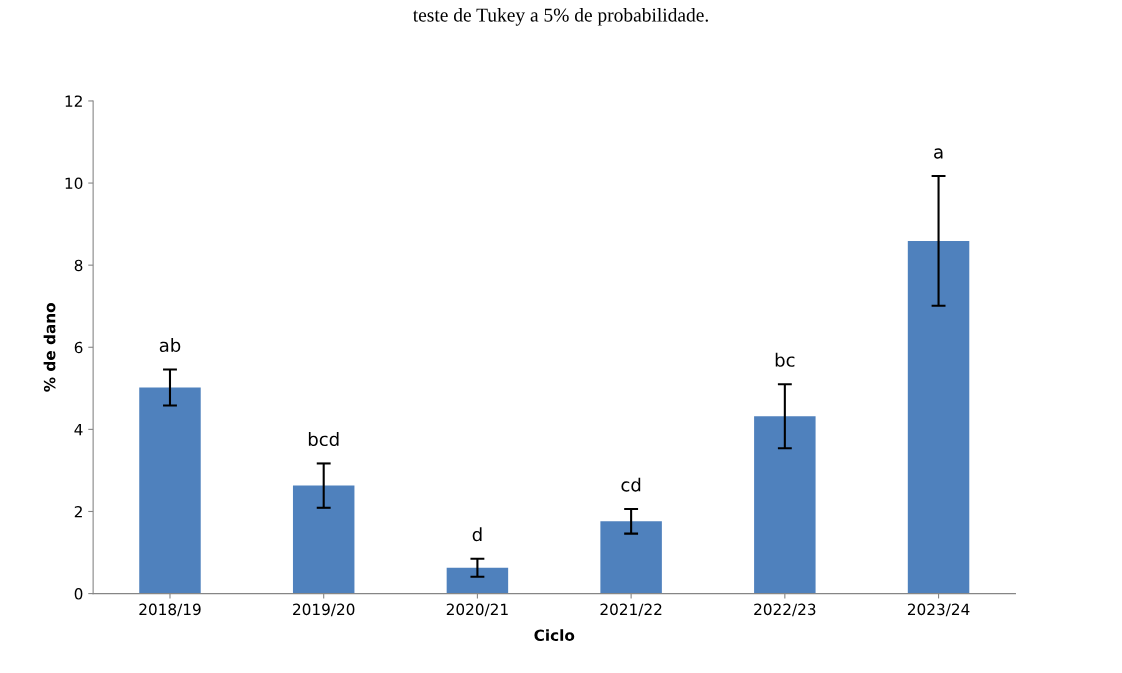  What do you see at coordinates (78, 430) in the screenshot?
I see `y-tick-label: 4` at bounding box center [78, 430].